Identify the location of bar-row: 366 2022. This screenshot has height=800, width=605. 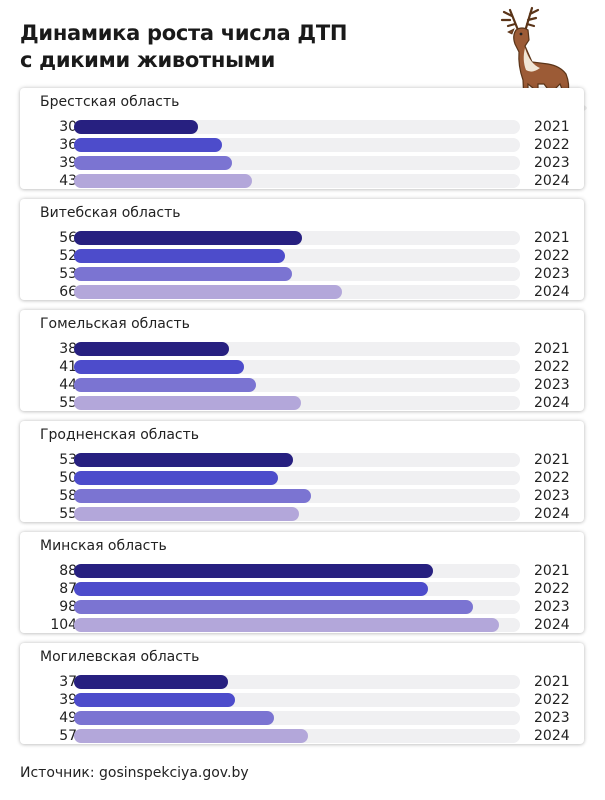
(302, 145).